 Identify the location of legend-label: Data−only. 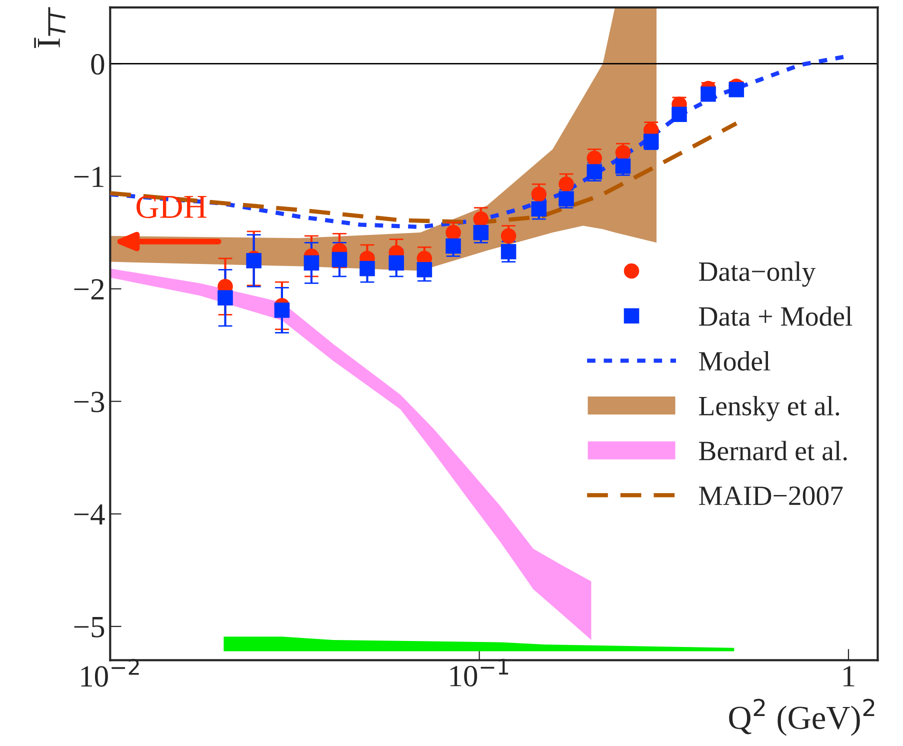
(757, 274).